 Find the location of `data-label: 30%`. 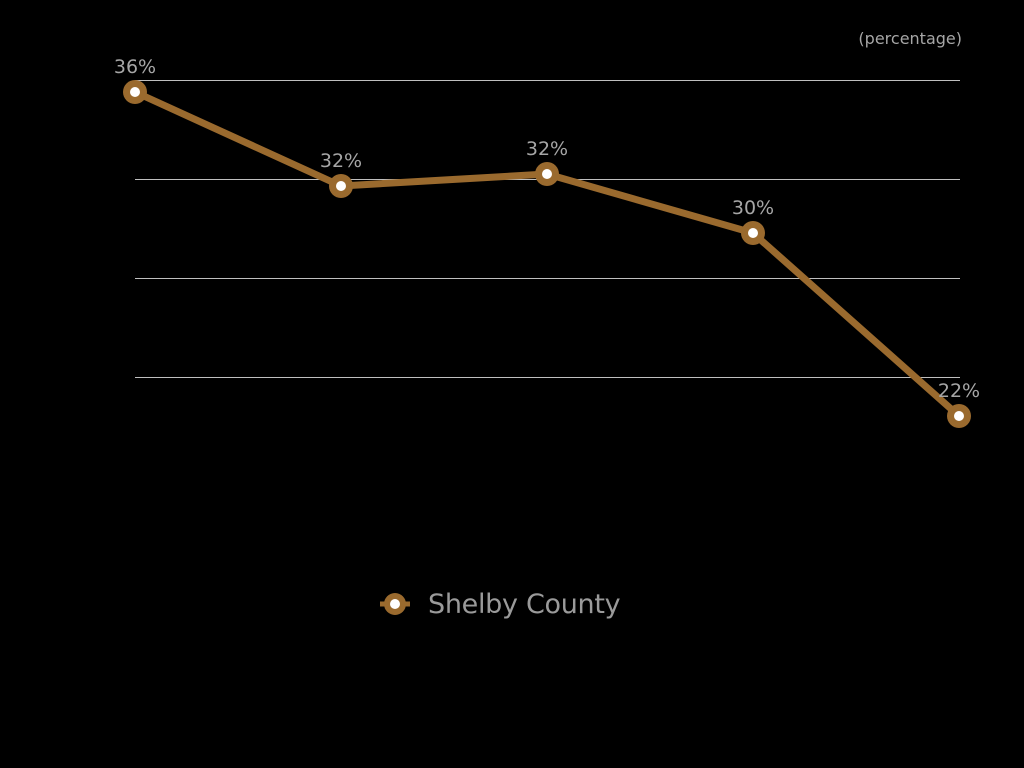

data-label: 30% is located at coordinates (753, 208).